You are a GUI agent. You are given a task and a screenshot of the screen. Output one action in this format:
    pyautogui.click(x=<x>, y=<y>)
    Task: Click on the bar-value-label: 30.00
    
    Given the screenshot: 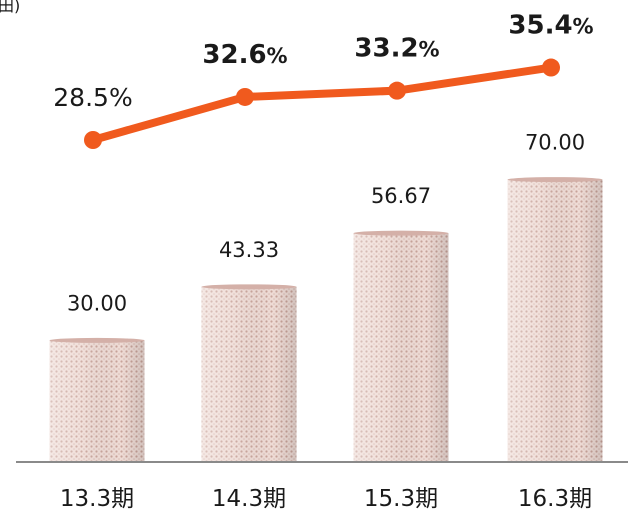 What is the action you would take?
    pyautogui.click(x=97, y=303)
    